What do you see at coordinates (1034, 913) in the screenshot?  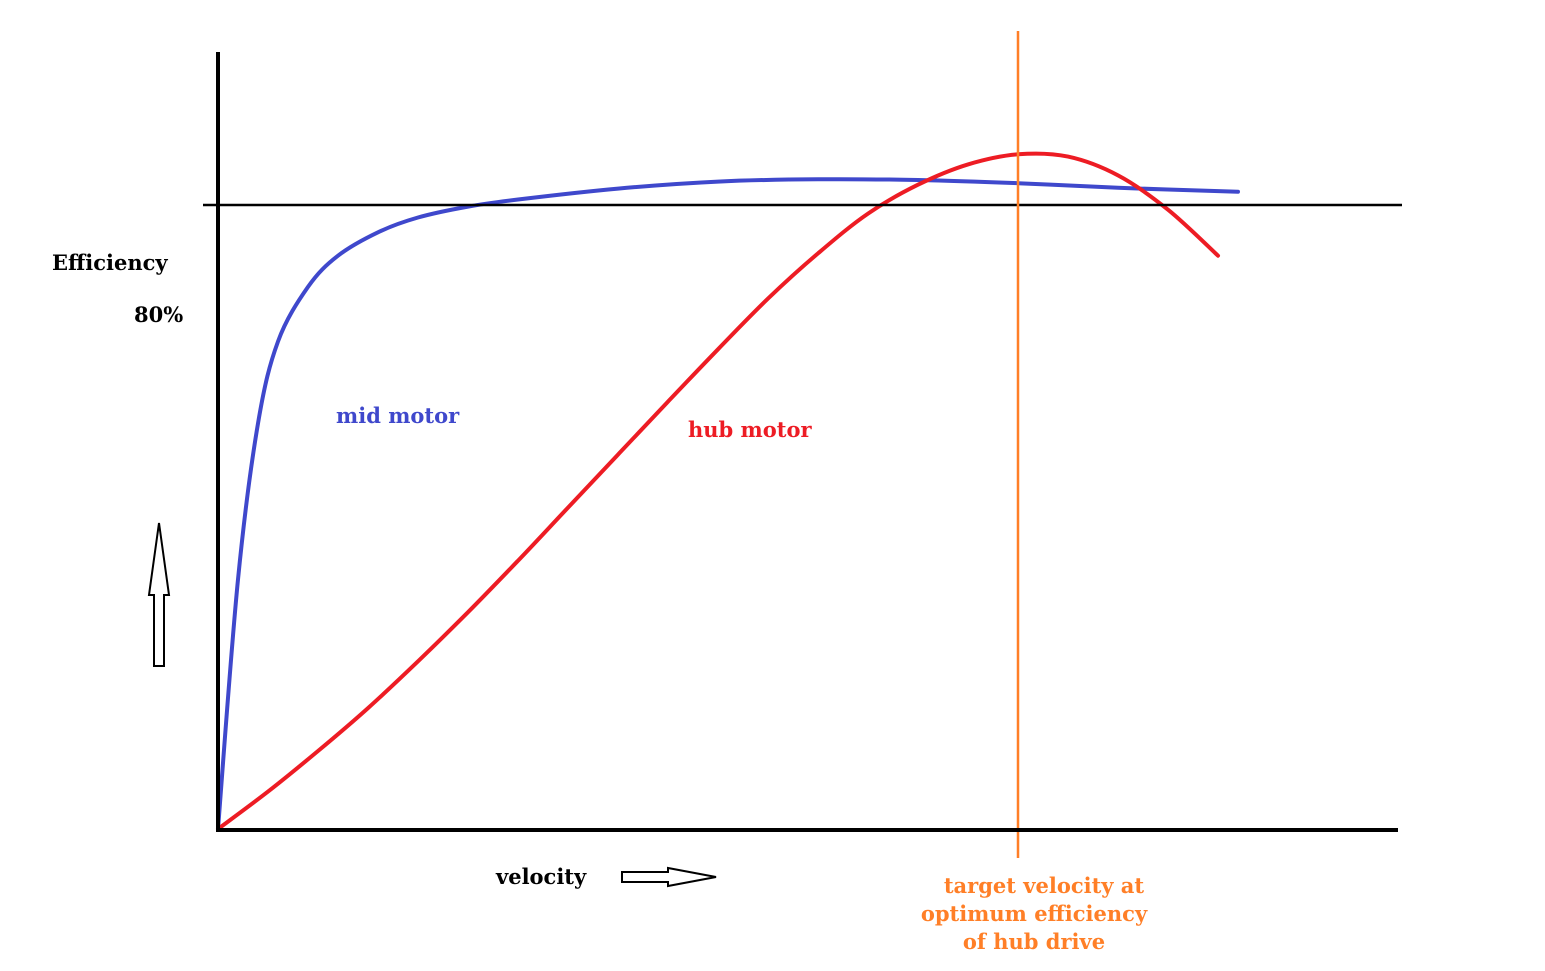 I see `target-annotation-line-2: optimum efficiency` at bounding box center [1034, 913].